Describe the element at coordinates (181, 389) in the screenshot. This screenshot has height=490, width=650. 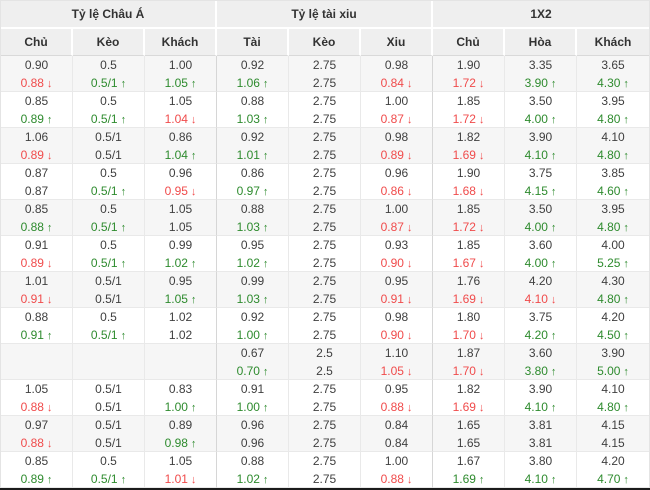
I see `odds-cell: 0.83` at that location.